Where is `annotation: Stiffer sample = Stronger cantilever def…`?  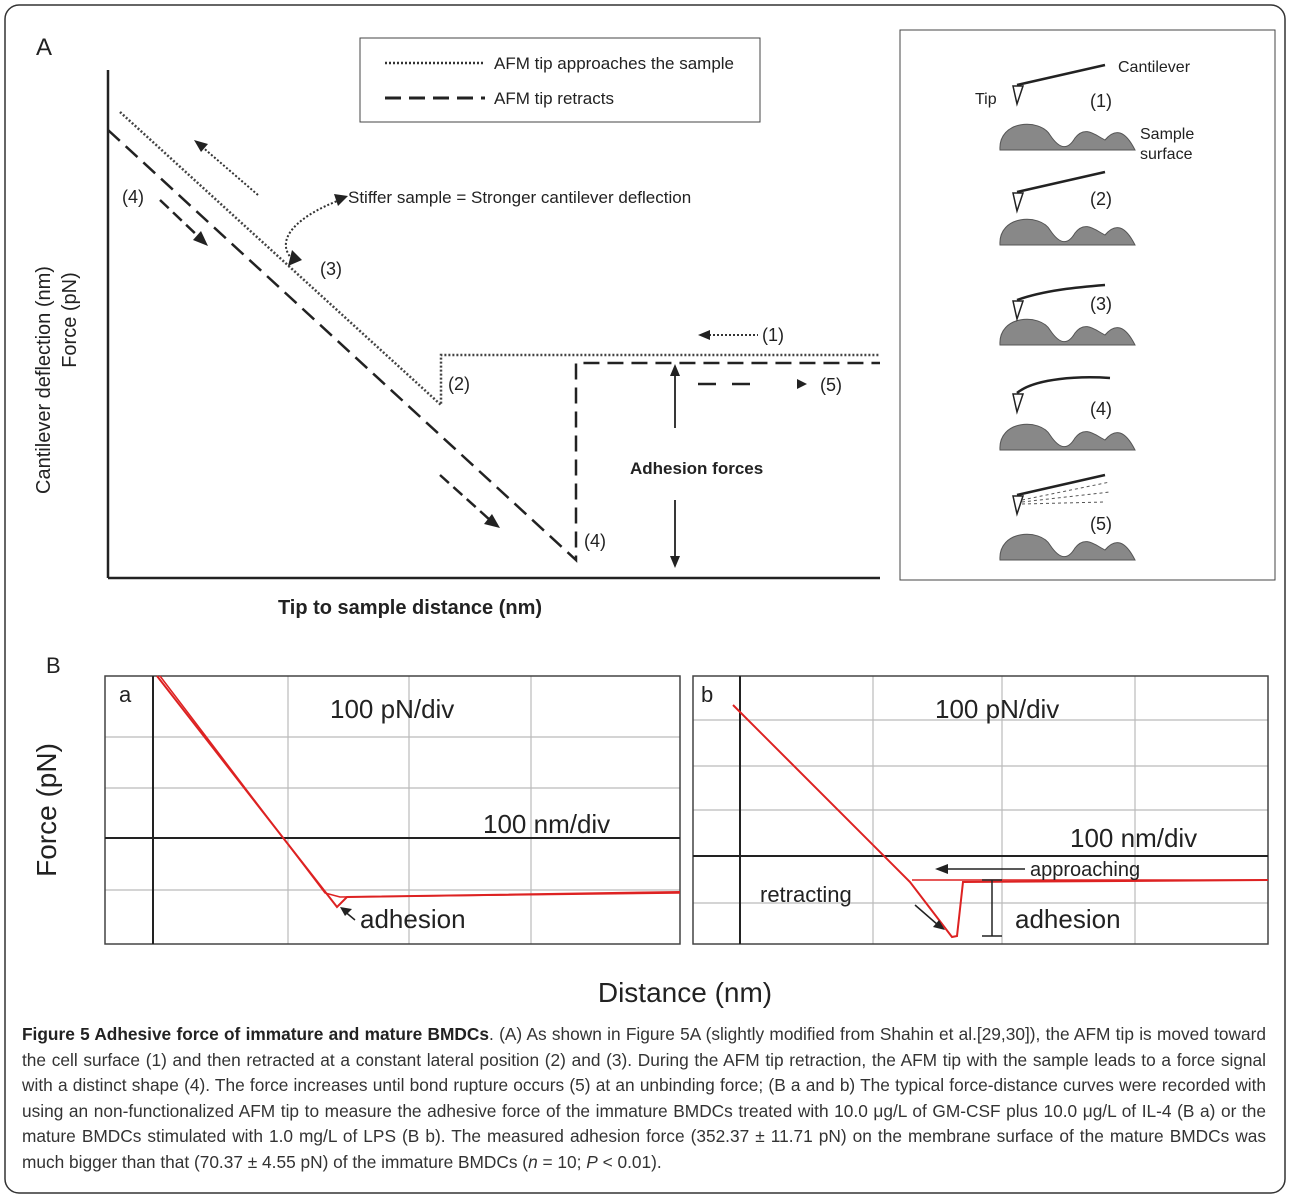
annotation: Stiffer sample = Stronger cantilever def… is located at coordinates (519, 197).